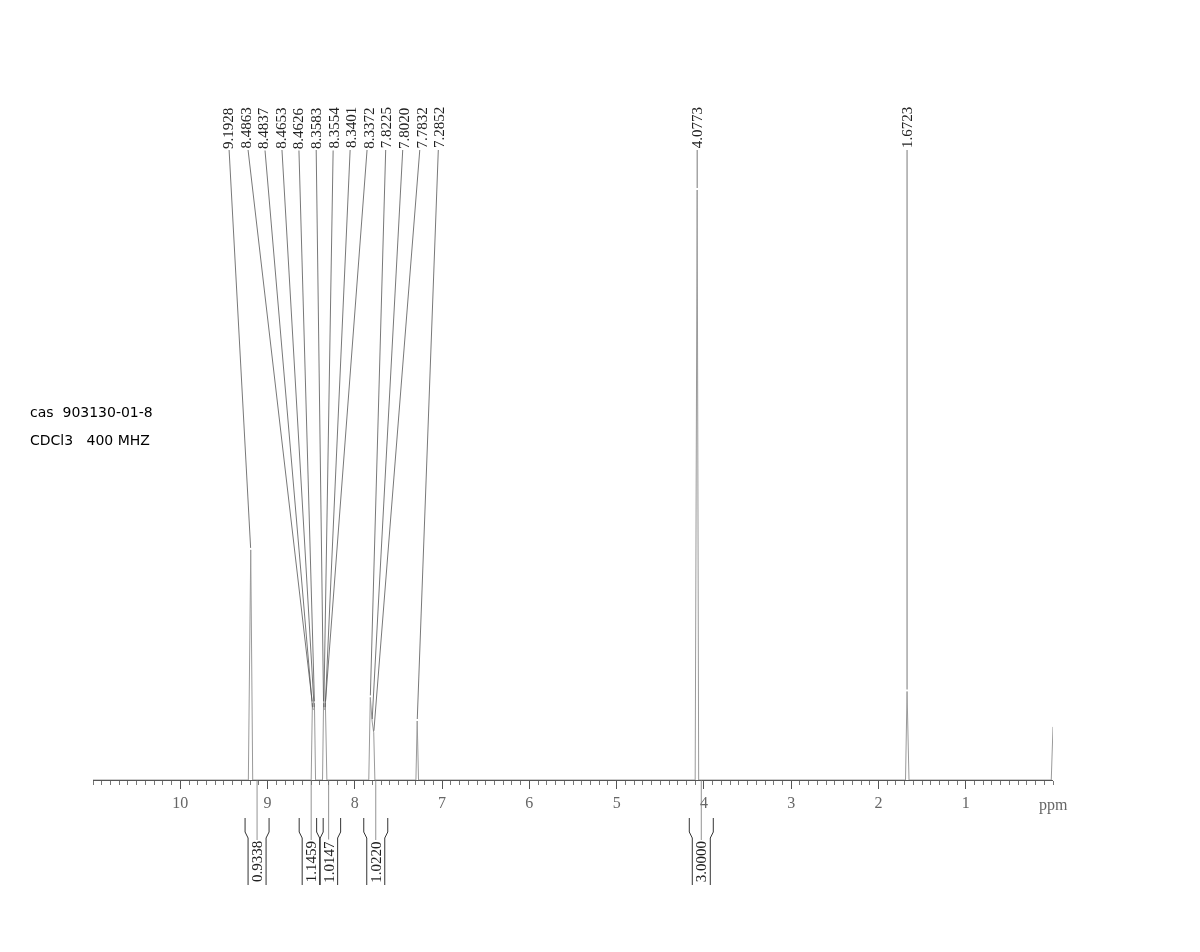 Image resolution: width=1200 pixels, height=952 pixels. What do you see at coordinates (791, 803) in the screenshot?
I see `x-tick-label: 3` at bounding box center [791, 803].